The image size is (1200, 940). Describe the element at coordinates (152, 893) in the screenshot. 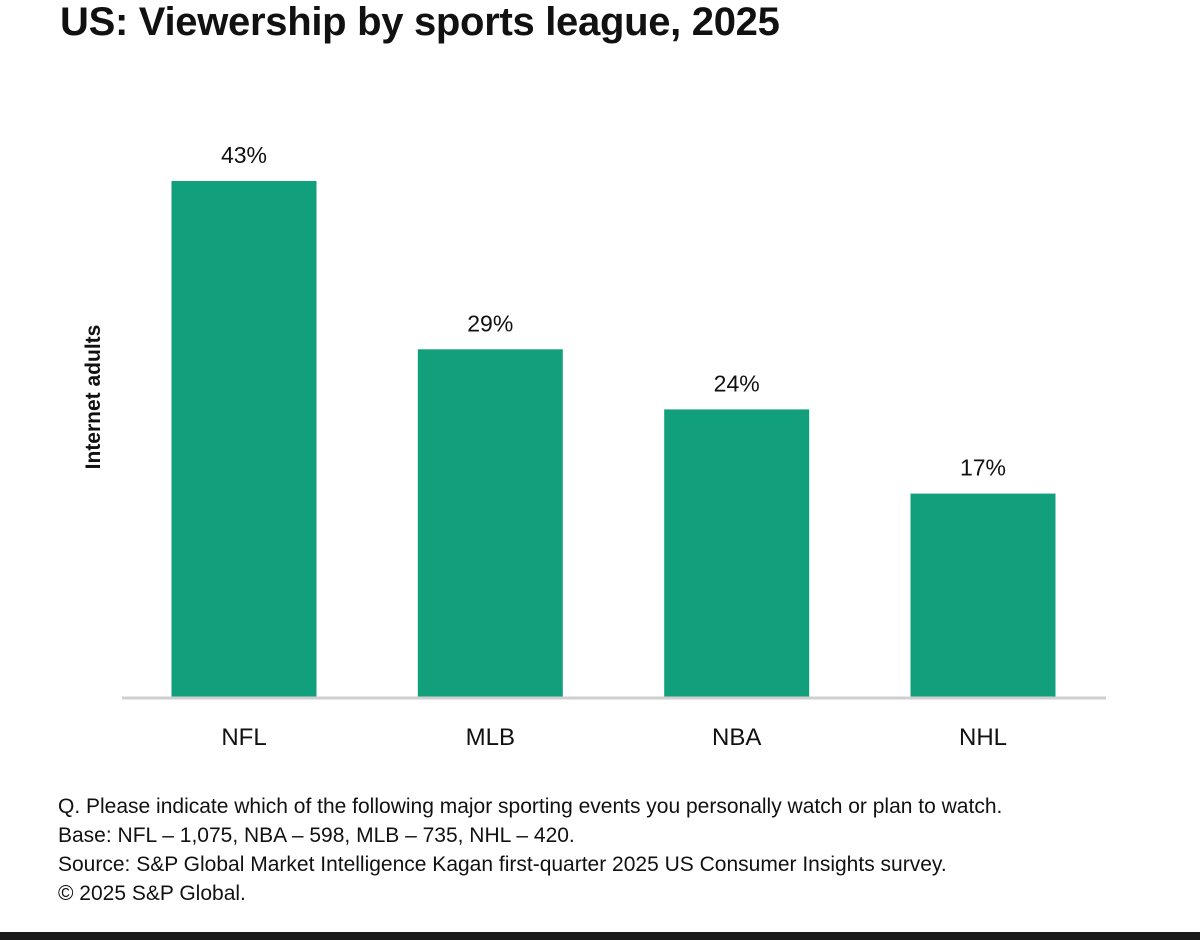

I see `footnote-copyright: © 2025 S&P Global.` at that location.